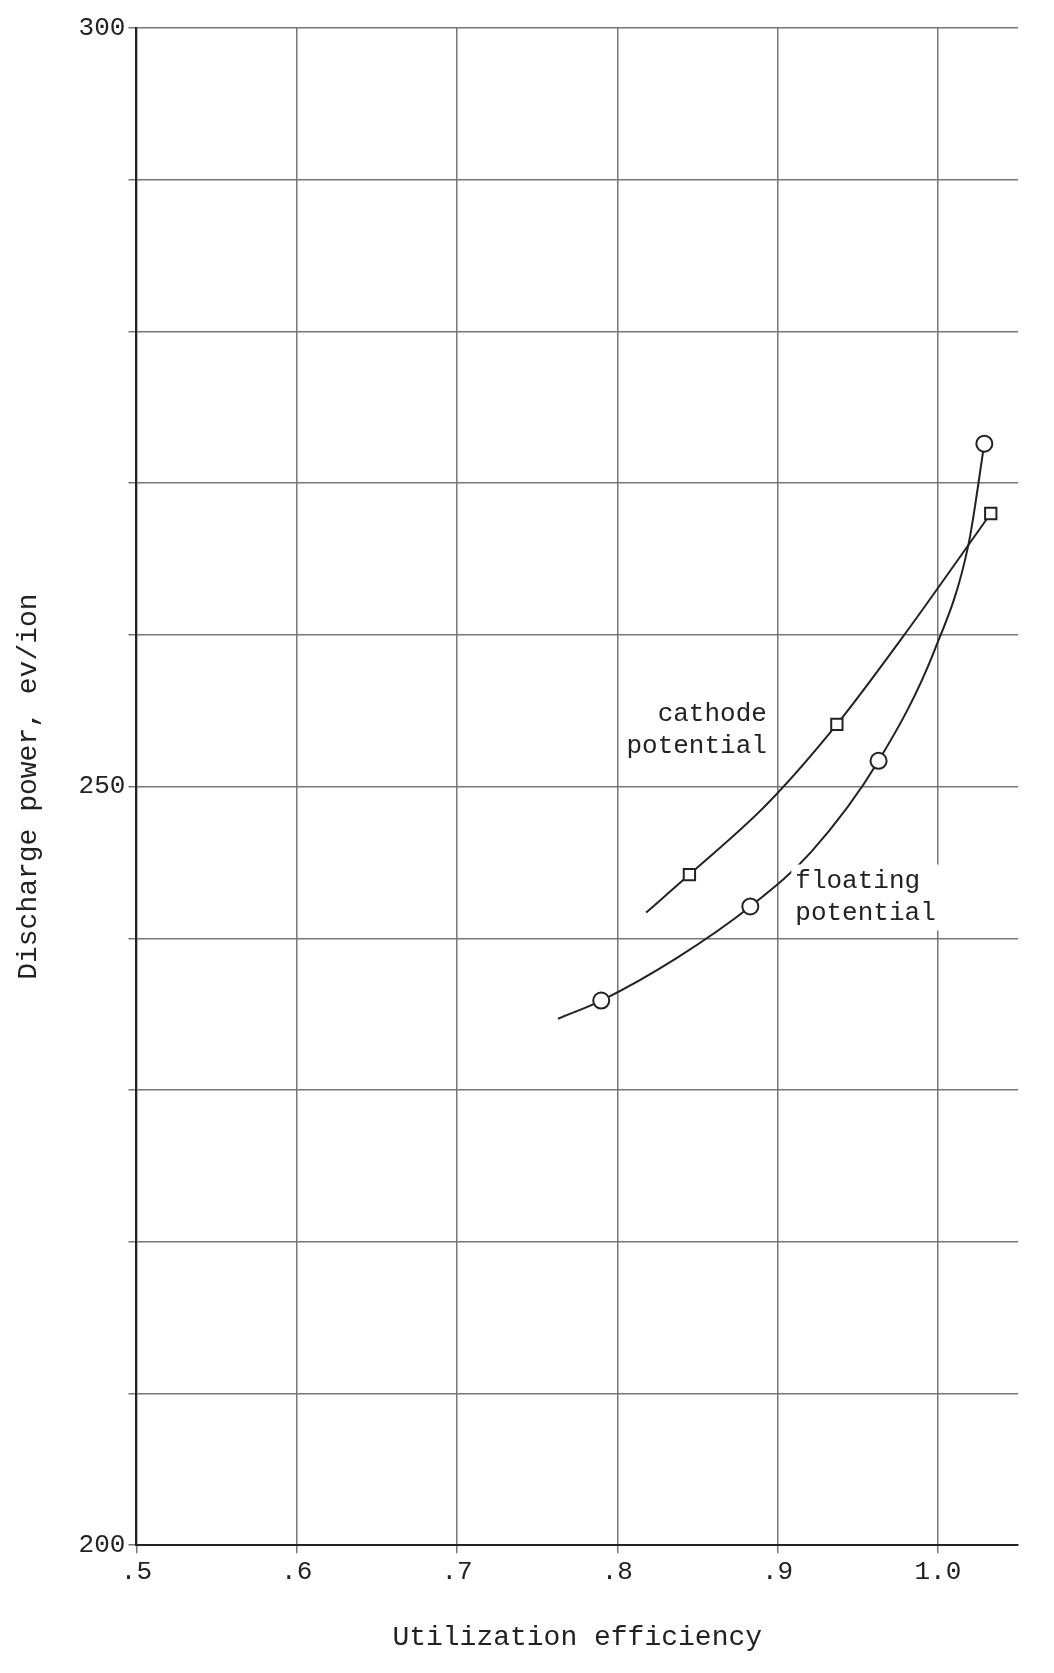  What do you see at coordinates (29, 786) in the screenshot?
I see `y-axis-title: Discharge power, ev/ion` at bounding box center [29, 786].